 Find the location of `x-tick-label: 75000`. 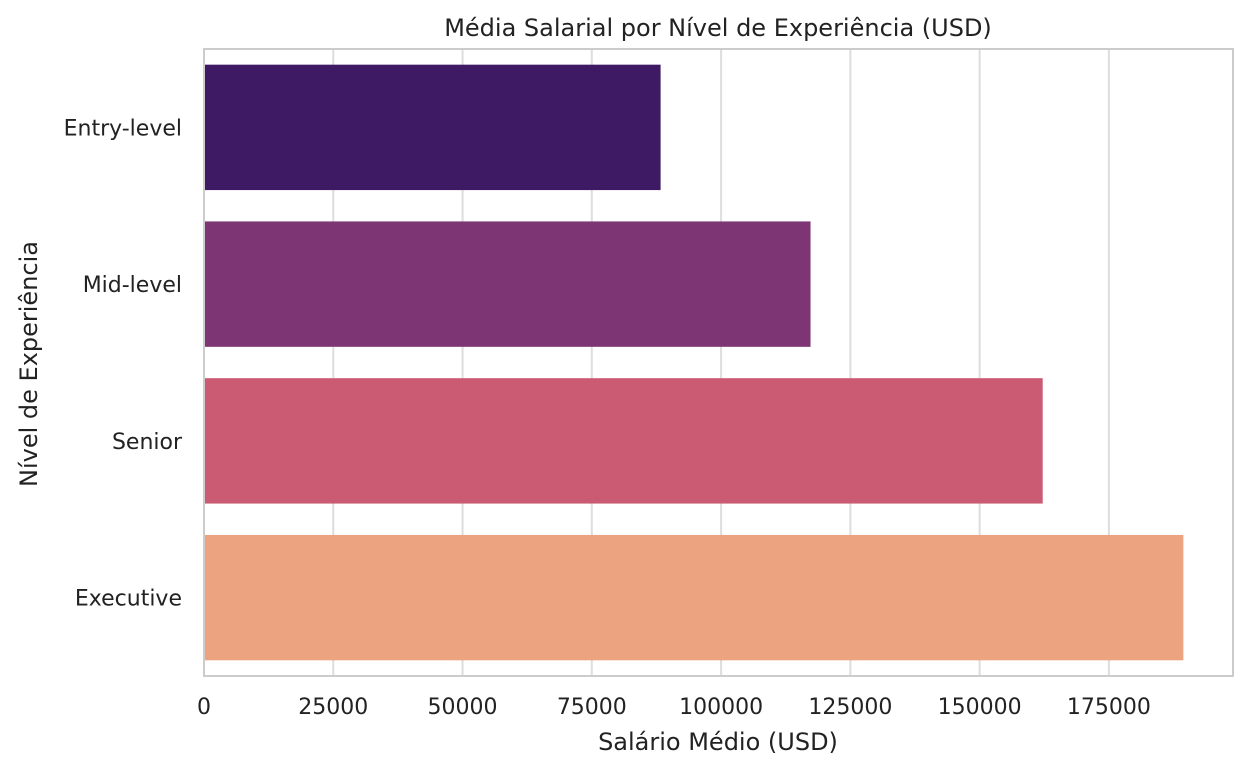

x-tick-label: 75000 is located at coordinates (592, 707).